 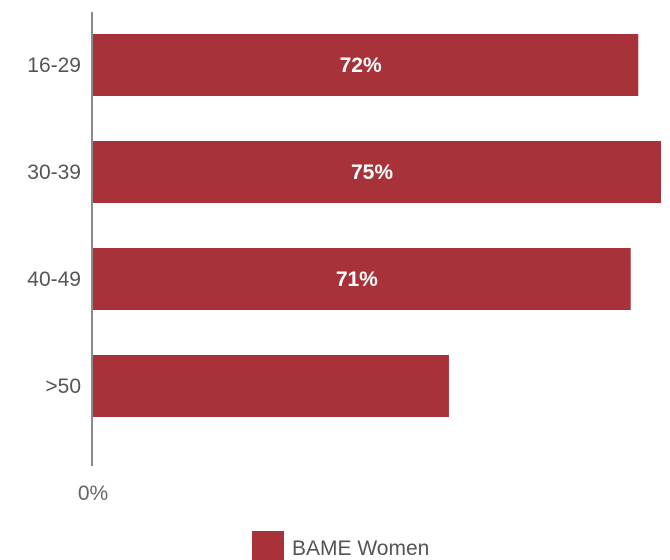 What do you see at coordinates (54, 65) in the screenshot?
I see `category-label-16-29: 16-29` at bounding box center [54, 65].